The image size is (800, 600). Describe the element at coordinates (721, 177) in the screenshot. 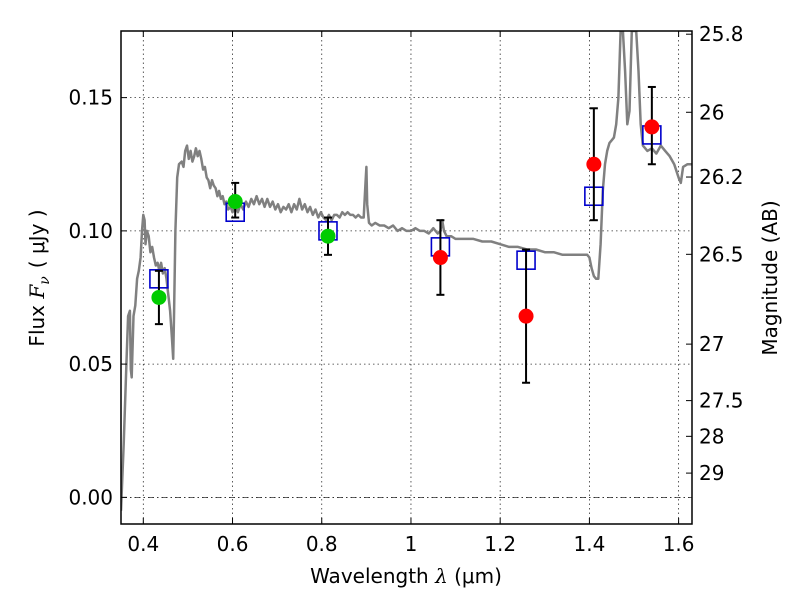

I see `y2-tick-label: 26.2` at that location.